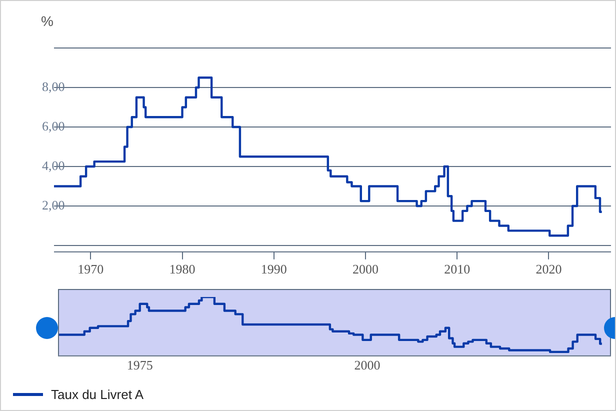 This screenshot has width=616, height=411. What do you see at coordinates (91, 269) in the screenshot?
I see `x-tick-label: 1970` at bounding box center [91, 269].